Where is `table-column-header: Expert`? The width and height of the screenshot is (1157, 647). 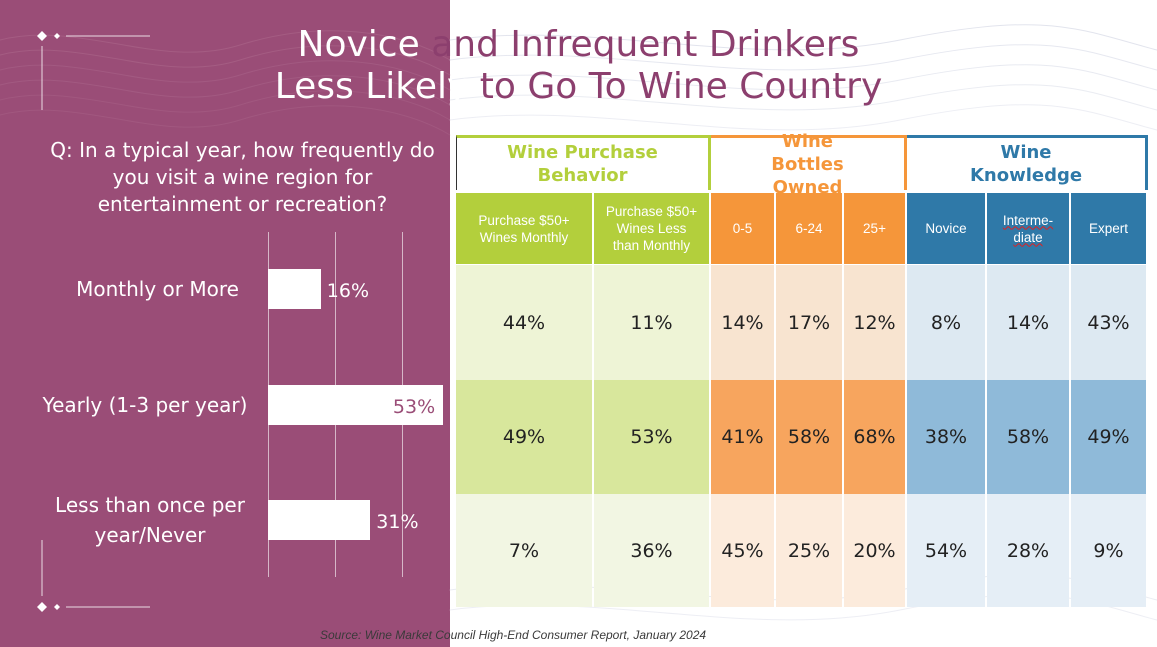
table-column-header: Expert is located at coordinates (1108, 228).